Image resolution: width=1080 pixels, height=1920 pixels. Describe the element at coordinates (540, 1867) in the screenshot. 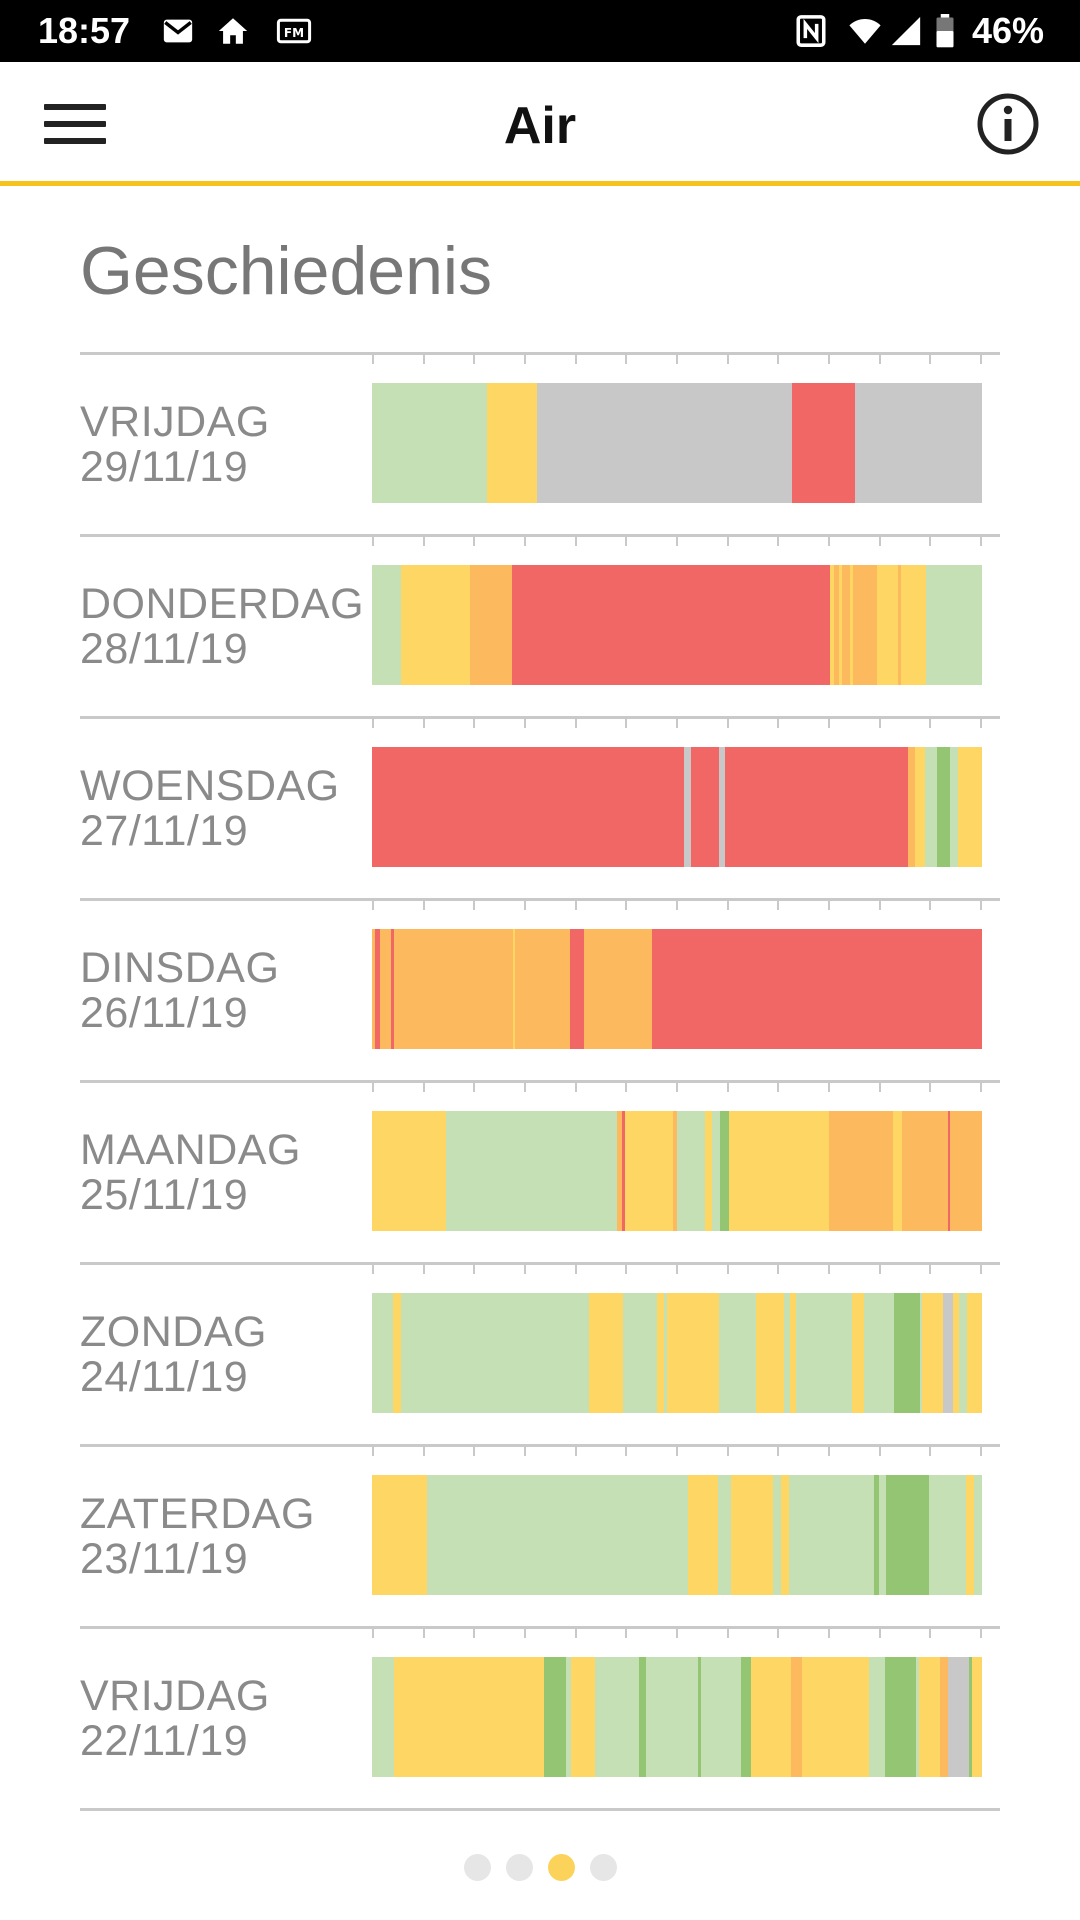

I see `page-indicator` at that location.